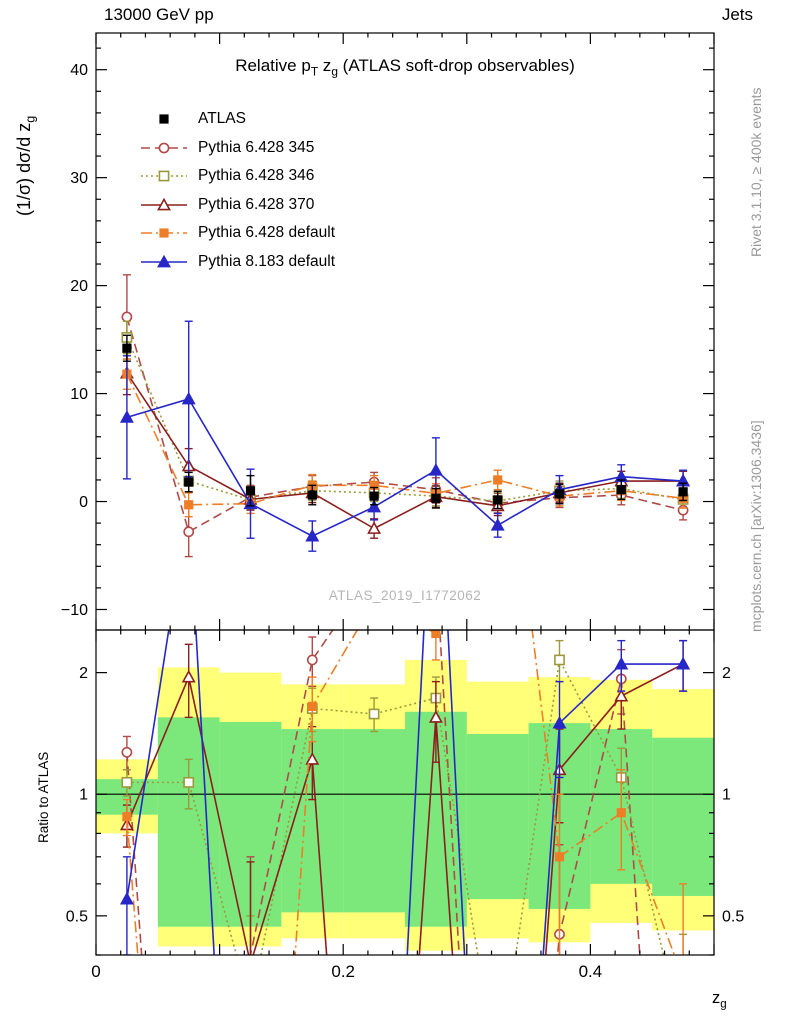 The width and height of the screenshot is (786, 1024). Describe the element at coordinates (756, 172) in the screenshot. I see `rivet-version-note: Rivet 3.1.10, ≥ 400k events` at that location.